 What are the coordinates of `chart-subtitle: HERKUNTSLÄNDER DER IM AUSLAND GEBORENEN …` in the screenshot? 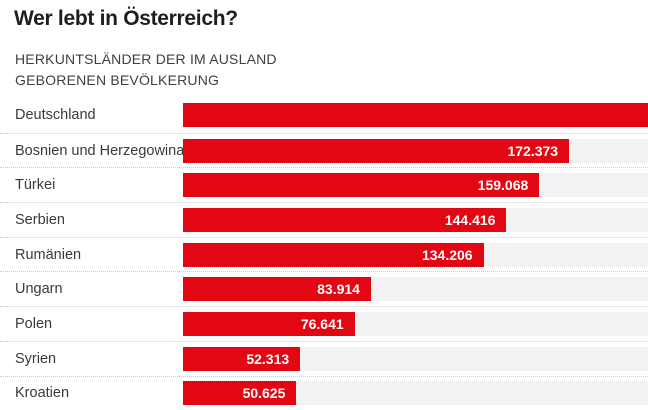 It's located at (146, 70).